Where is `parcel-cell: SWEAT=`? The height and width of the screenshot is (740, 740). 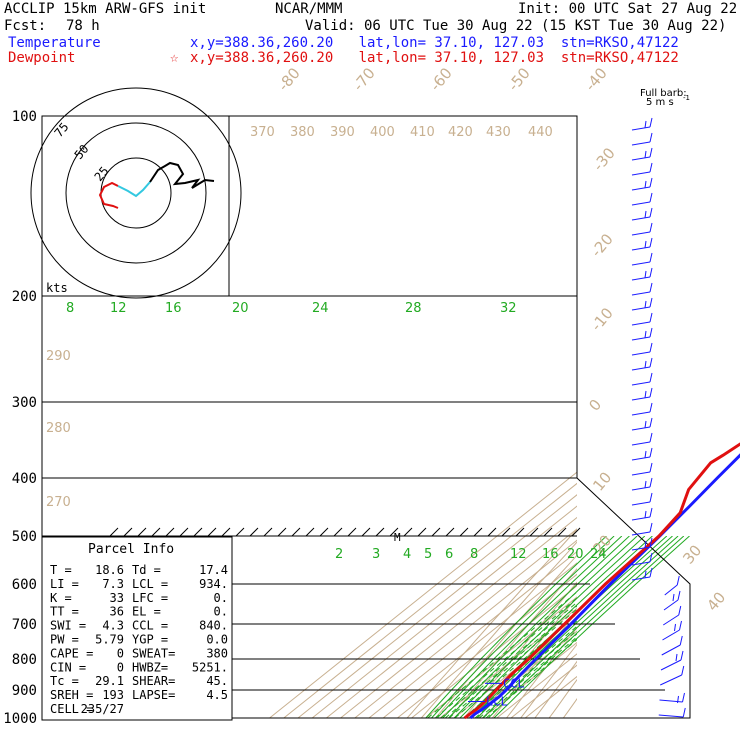 parcel-cell: SWEAT= is located at coordinates (153, 653).